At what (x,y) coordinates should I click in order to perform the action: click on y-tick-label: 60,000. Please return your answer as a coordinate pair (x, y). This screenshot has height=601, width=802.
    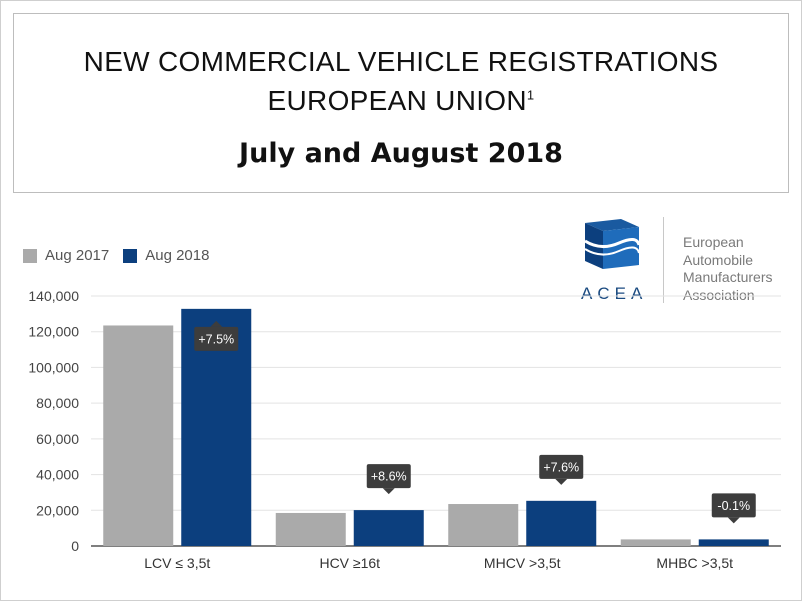
    Looking at the image, I should click on (57, 439).